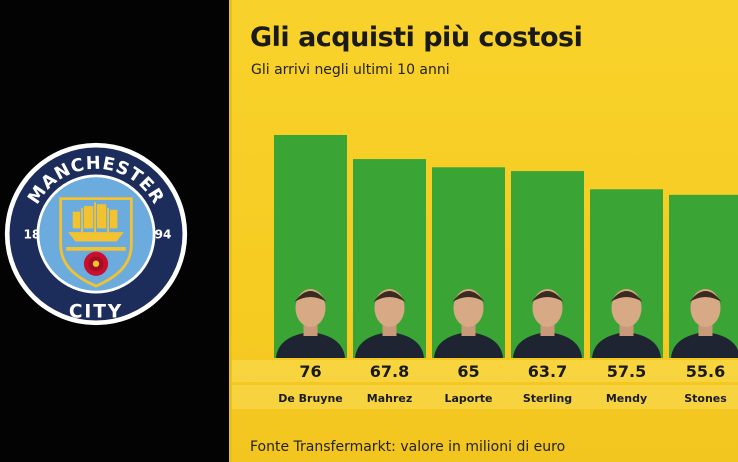  I want to click on value-label: 76, so click(310, 371).